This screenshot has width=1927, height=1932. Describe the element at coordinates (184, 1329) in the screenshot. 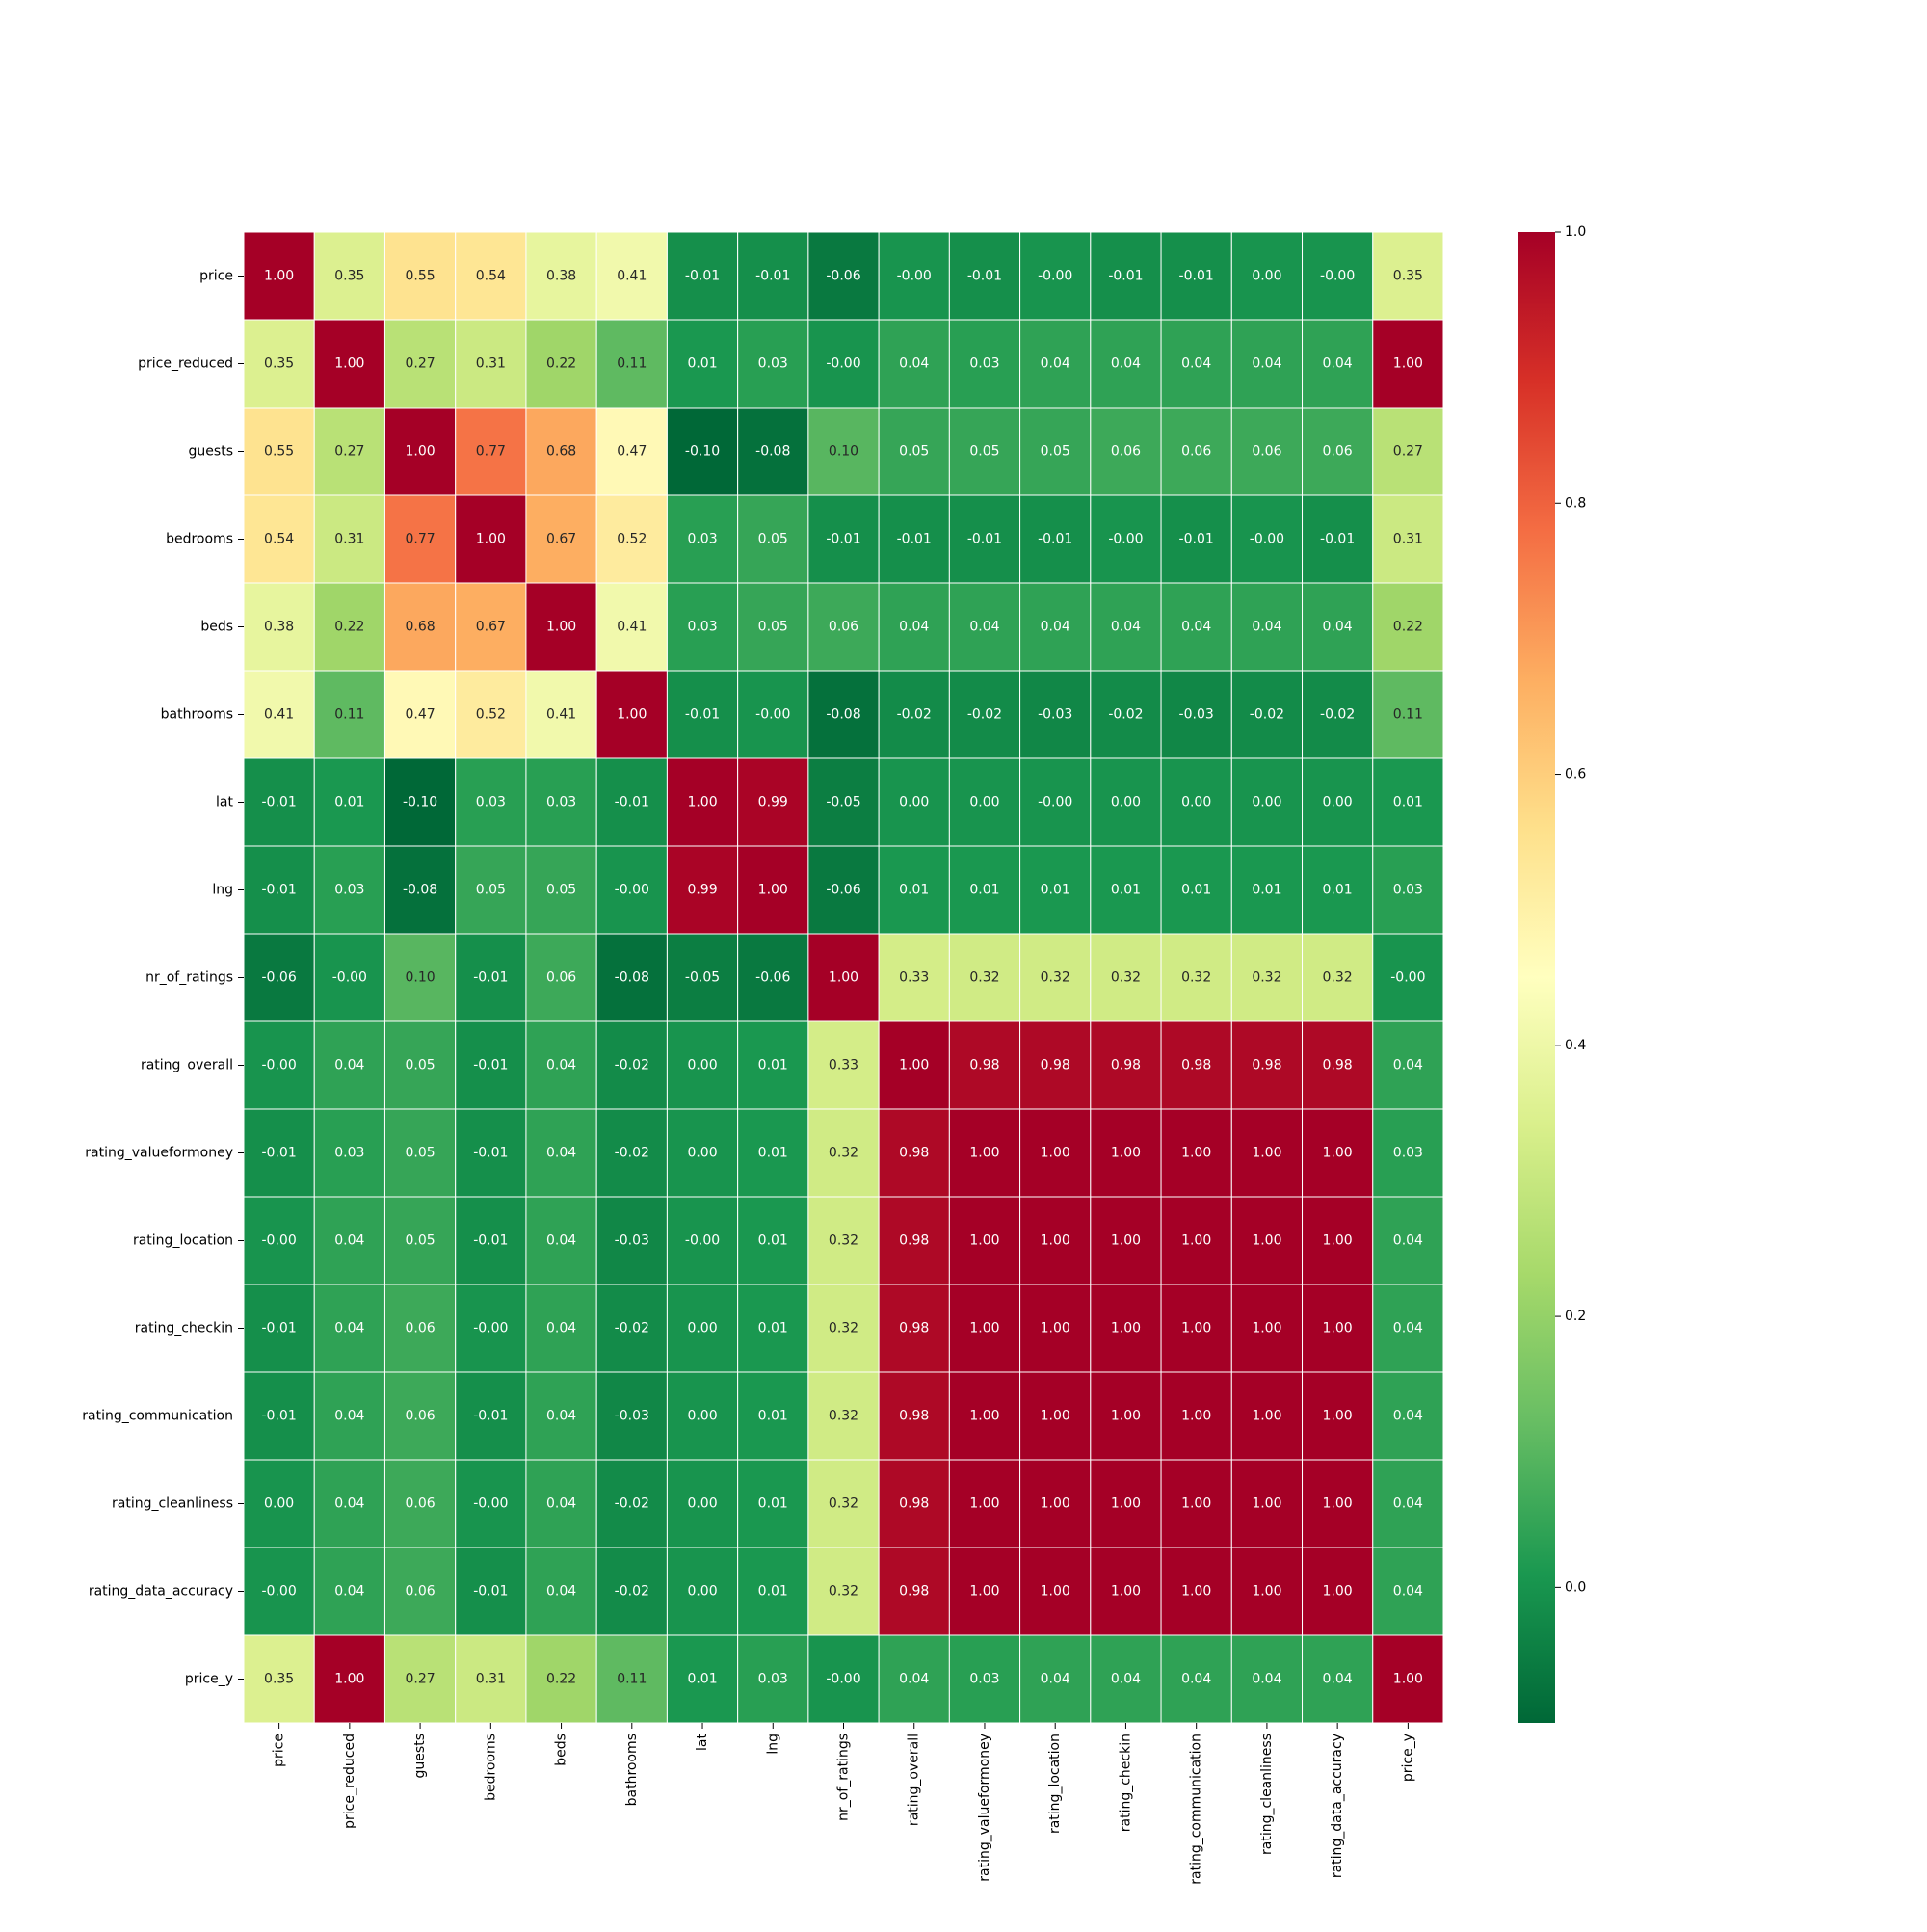

I see `y-tick-label: rating_checkin` at that location.